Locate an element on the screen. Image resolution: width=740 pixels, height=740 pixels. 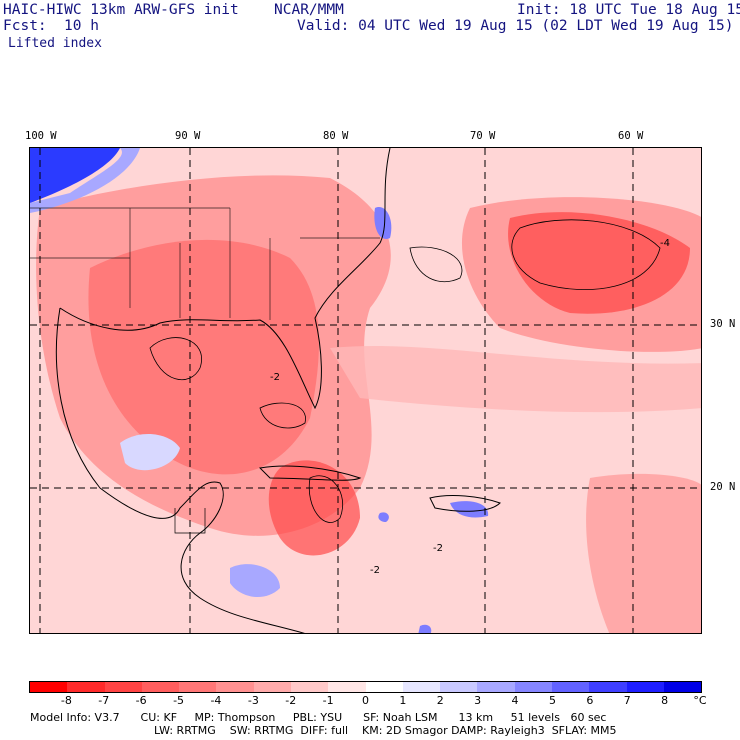
color-scale-label: 2 is located at coordinates (440, 700).